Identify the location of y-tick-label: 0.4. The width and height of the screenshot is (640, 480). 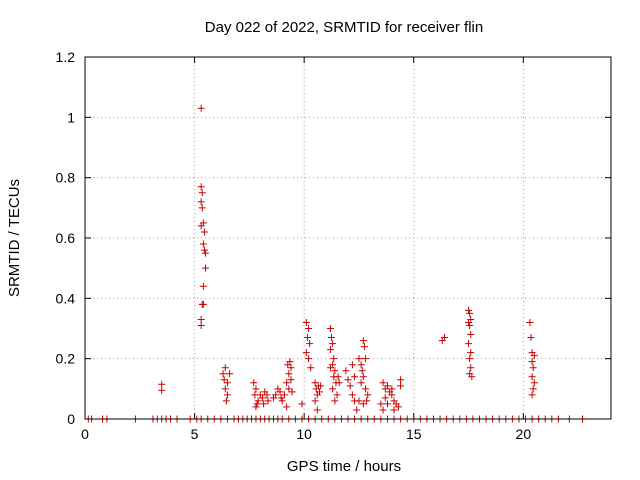
(66, 298).